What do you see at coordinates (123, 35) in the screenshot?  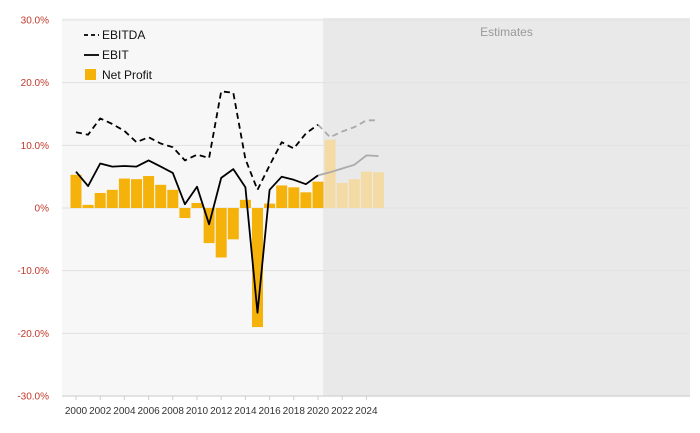 I see `legend-label-ebitda: EBITDA` at bounding box center [123, 35].